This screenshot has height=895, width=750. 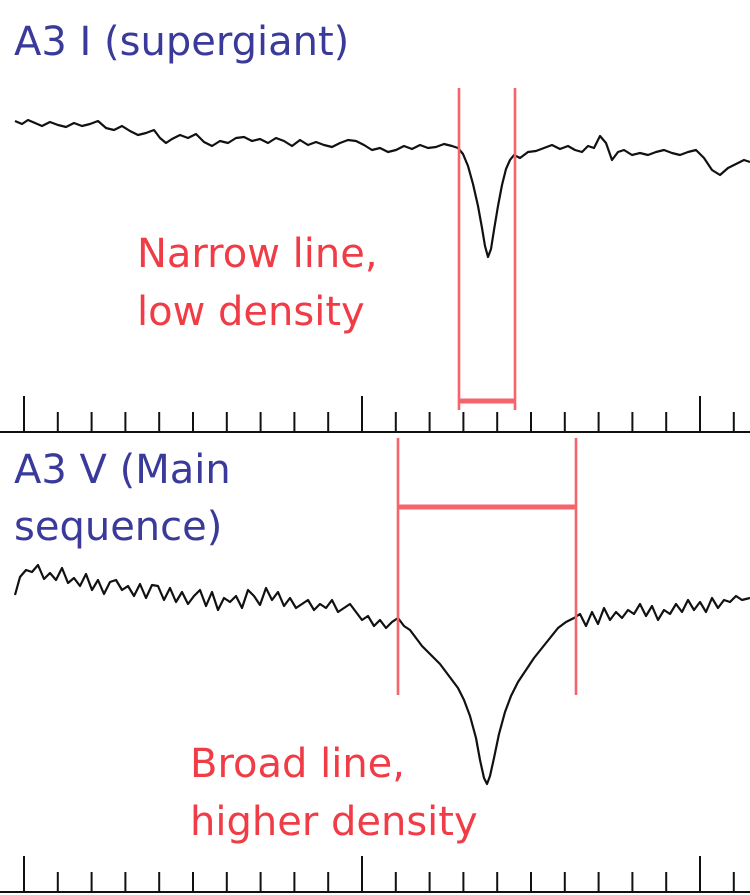 What do you see at coordinates (251, 312) in the screenshot?
I see `annotation-narrow-line-2: low density` at bounding box center [251, 312].